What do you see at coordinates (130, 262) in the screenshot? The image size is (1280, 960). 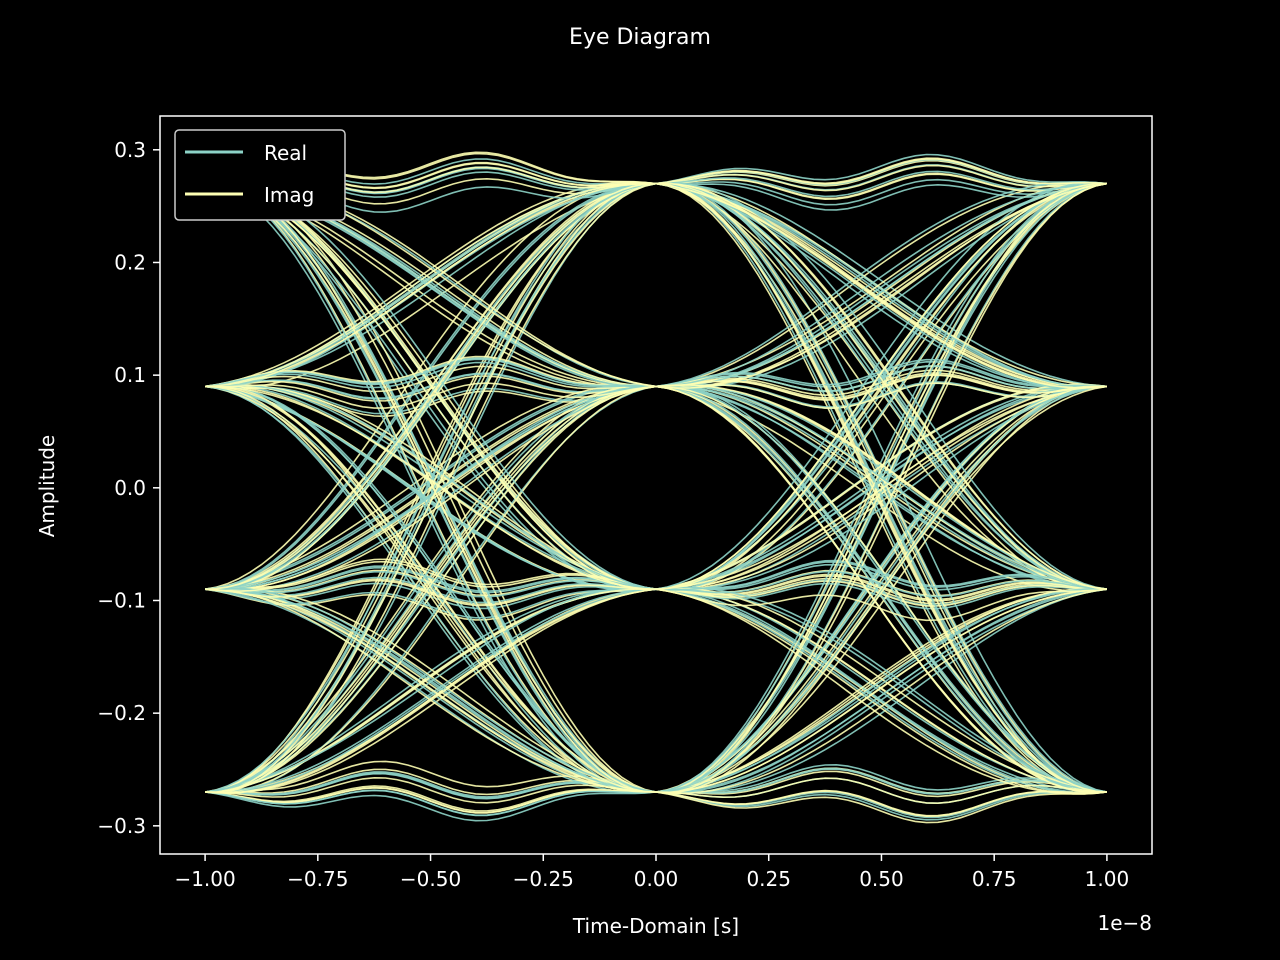 I see `y-tick-label: 0.2` at bounding box center [130, 262].